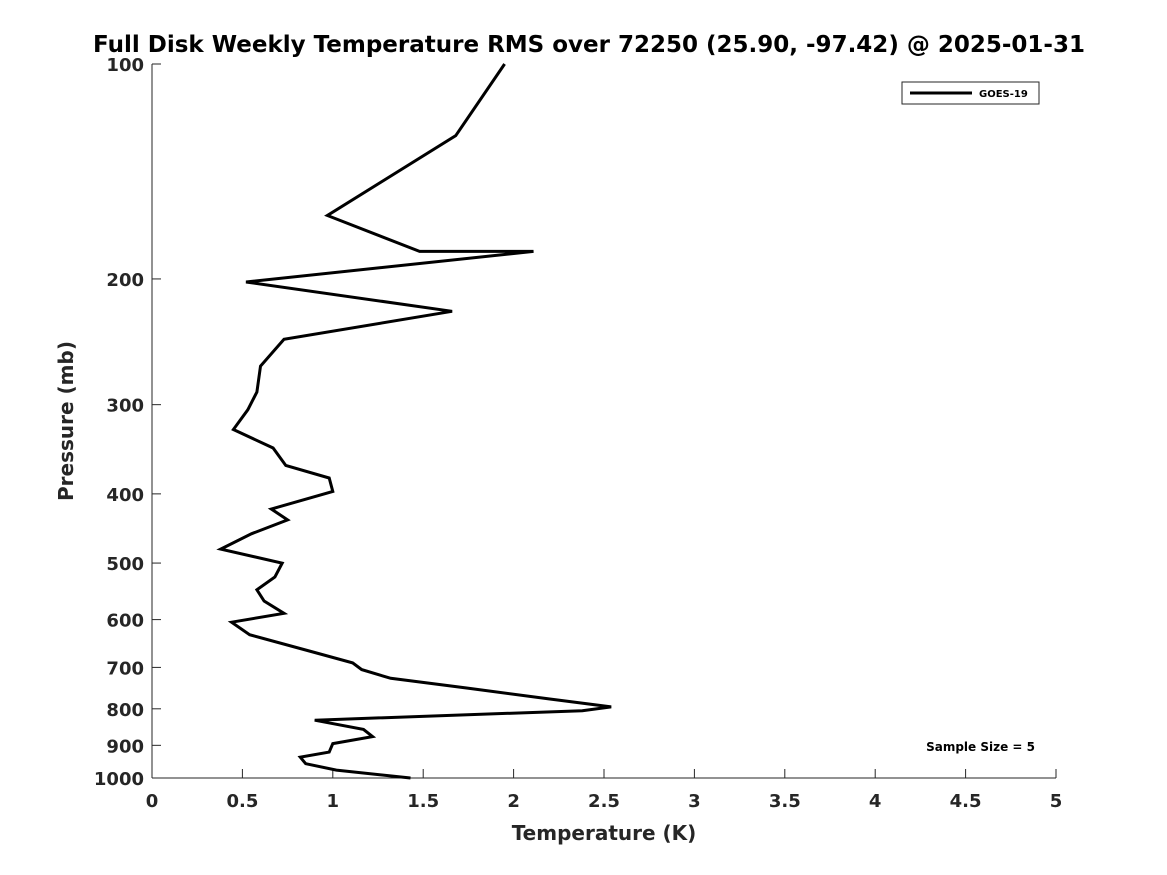  What do you see at coordinates (333, 801) in the screenshot?
I see `x-tick-label: 1` at bounding box center [333, 801].